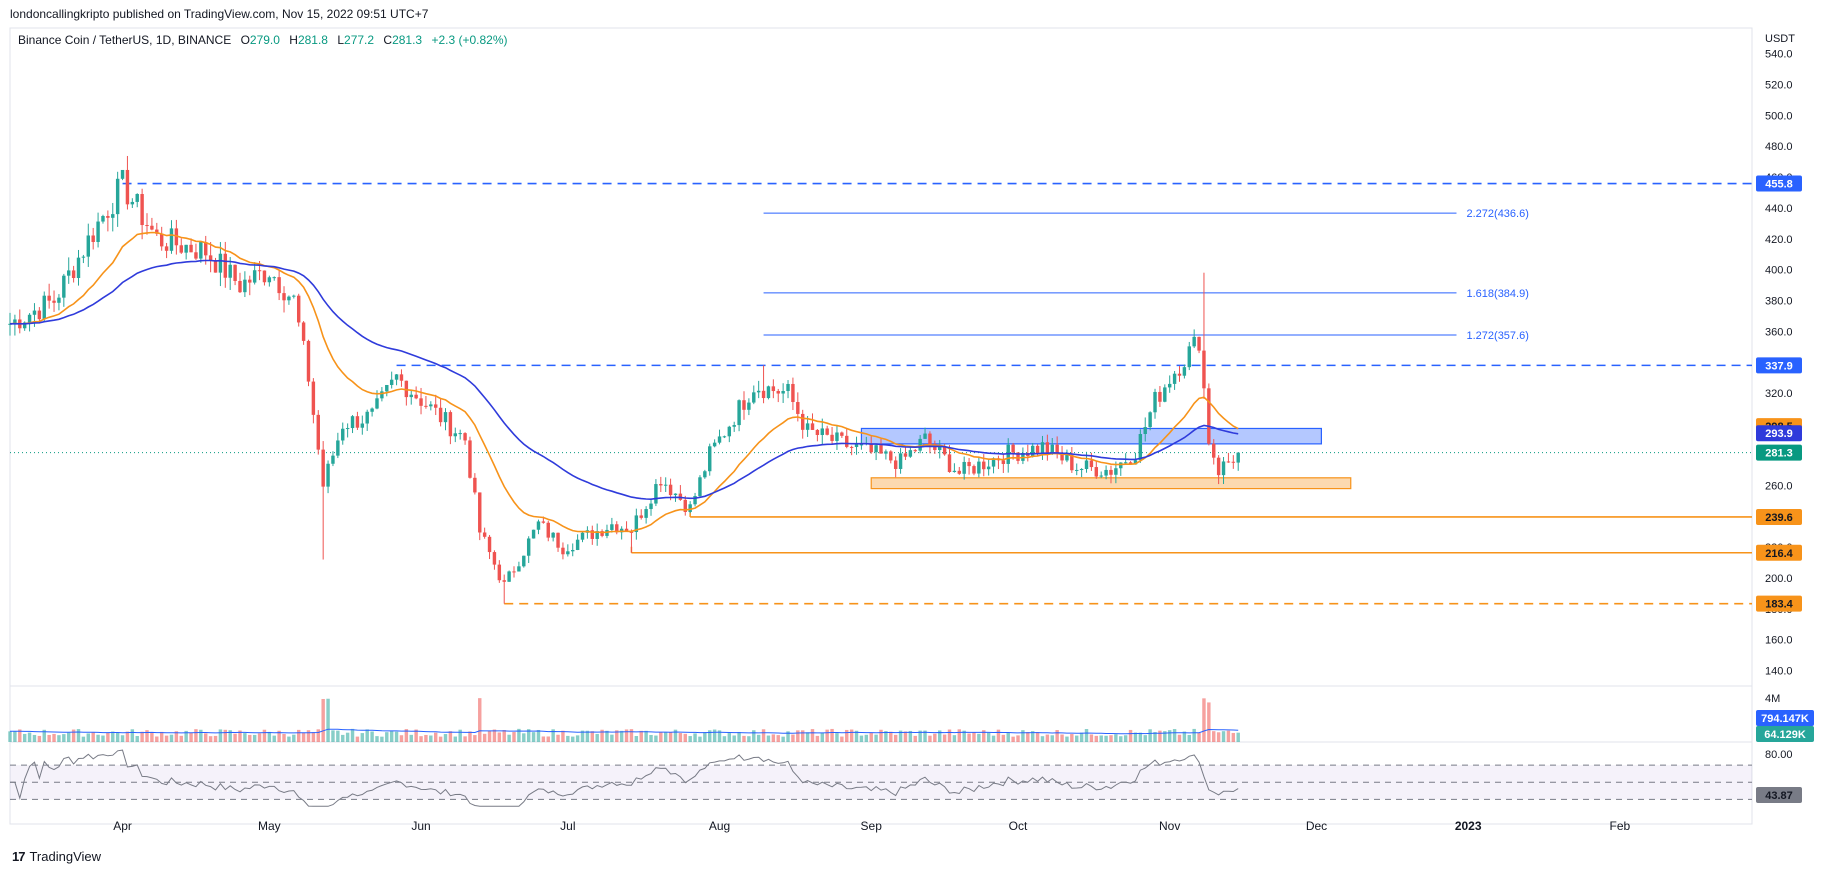 Image resolution: width=1834 pixels, height=875 pixels. I want to click on time-tick-label: Dec, so click(1316, 826).